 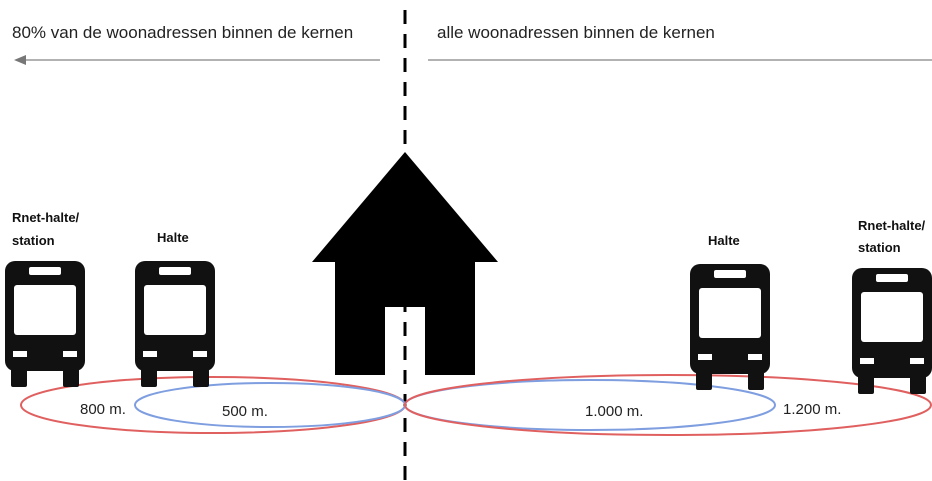 What do you see at coordinates (103, 409) in the screenshot?
I see `distance-label: 800 m.` at bounding box center [103, 409].